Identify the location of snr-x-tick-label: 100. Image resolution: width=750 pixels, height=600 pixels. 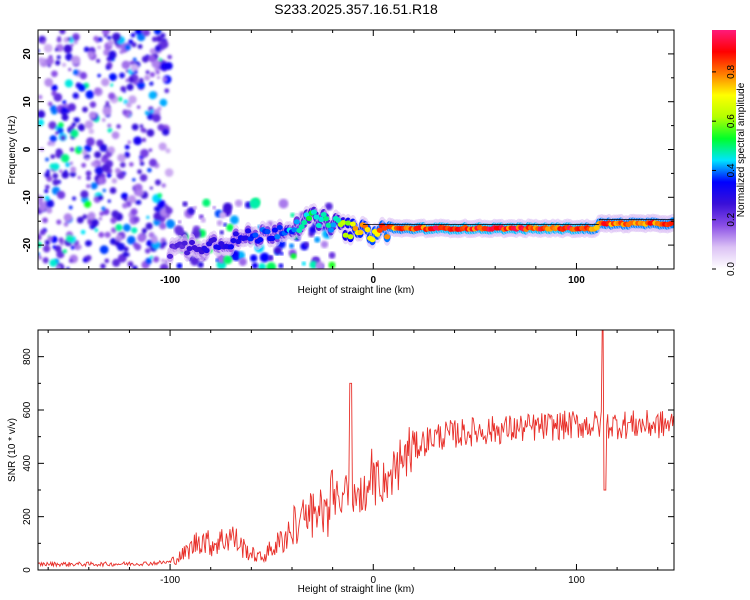
(576, 580).